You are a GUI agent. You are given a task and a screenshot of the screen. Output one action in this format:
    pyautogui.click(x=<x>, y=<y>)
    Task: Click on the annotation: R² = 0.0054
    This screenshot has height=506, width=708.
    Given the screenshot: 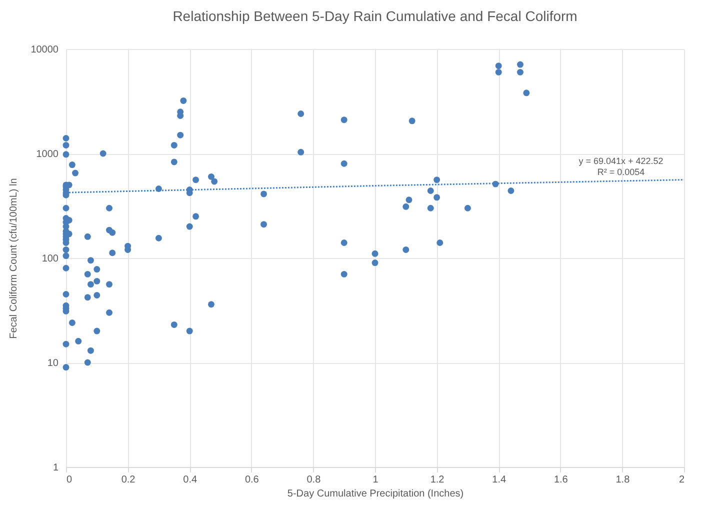 What is the action you would take?
    pyautogui.click(x=621, y=172)
    